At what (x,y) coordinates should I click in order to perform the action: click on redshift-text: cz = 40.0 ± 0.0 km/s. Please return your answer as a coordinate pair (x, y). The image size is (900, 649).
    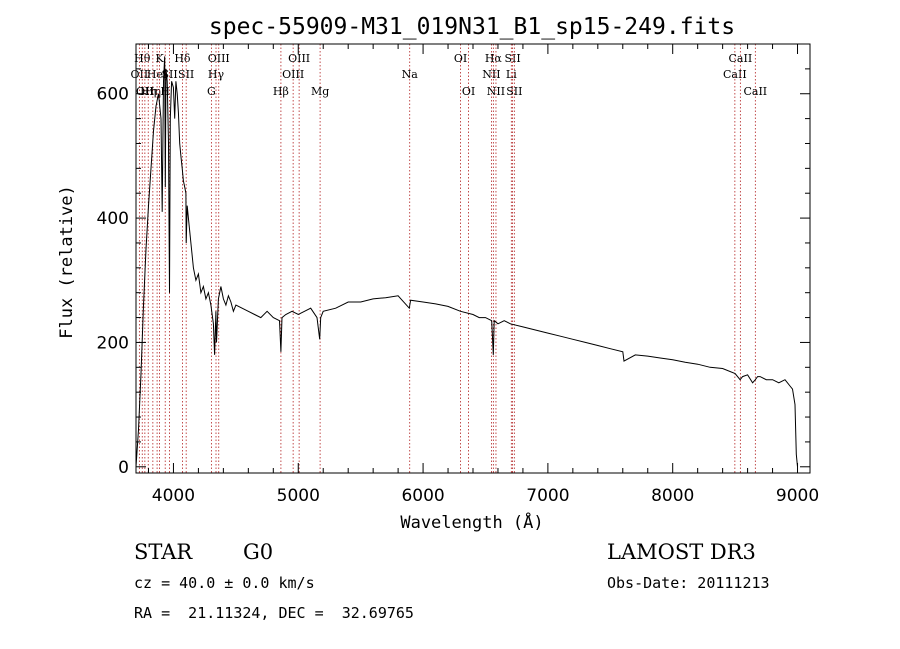
    Looking at the image, I should click on (224, 583).